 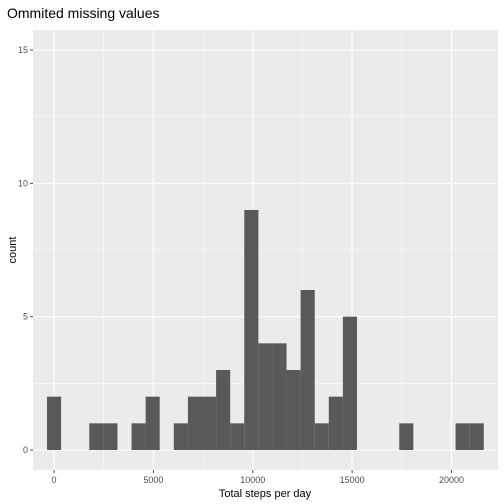 I want to click on x-tick-label: 20000, so click(x=451, y=480).